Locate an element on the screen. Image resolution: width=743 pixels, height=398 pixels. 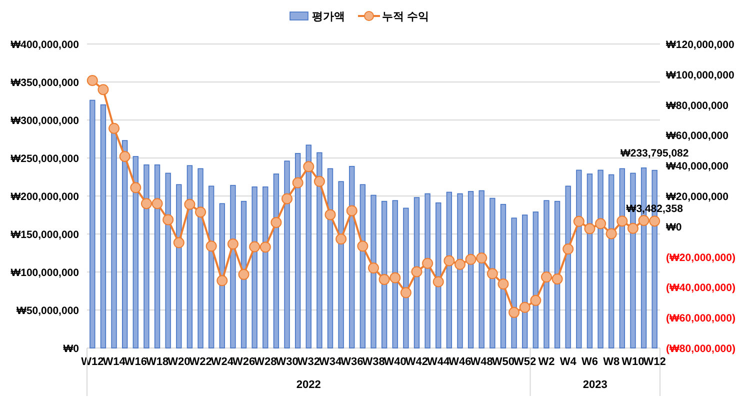
legend-label: 평가액 is located at coordinates (328, 17).